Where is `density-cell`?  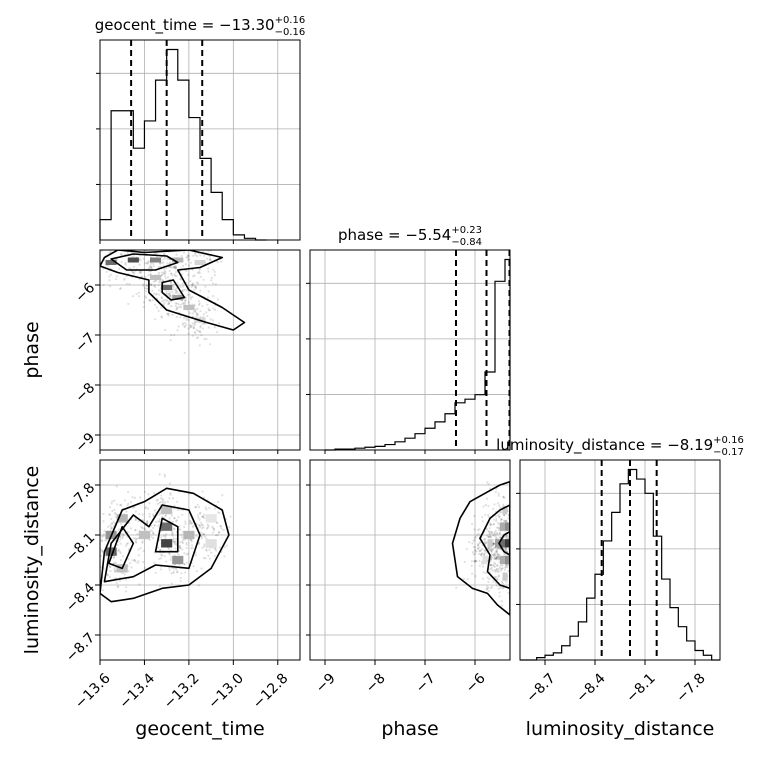
density-cell is located at coordinates (156, 260).